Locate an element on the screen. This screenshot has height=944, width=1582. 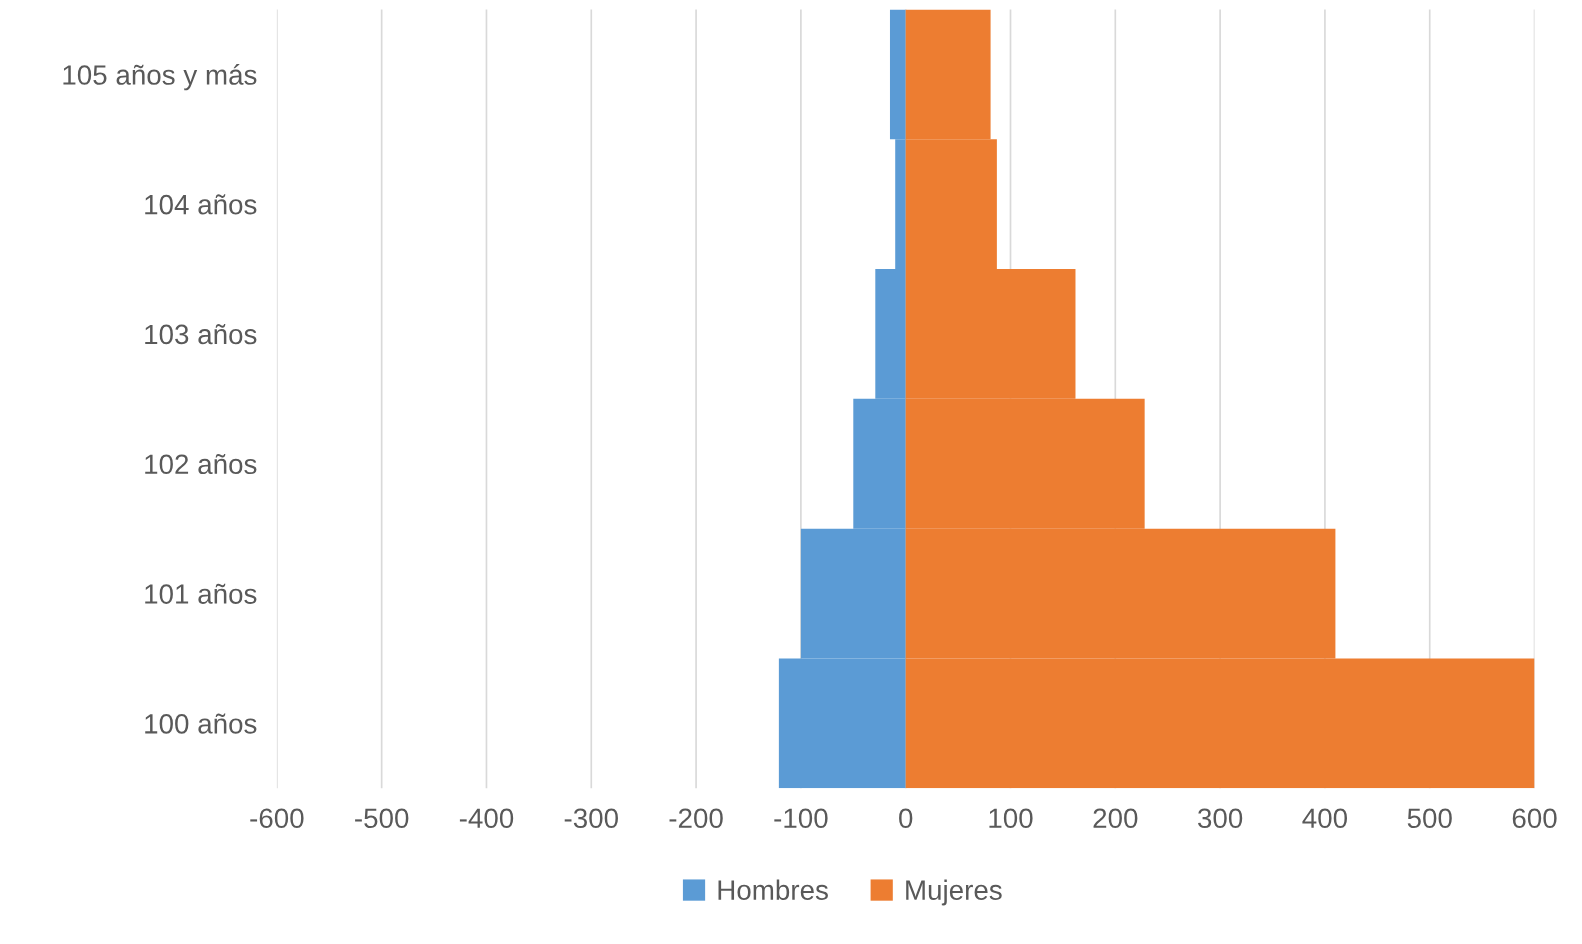
x-tick-label: -300 is located at coordinates (591, 818).